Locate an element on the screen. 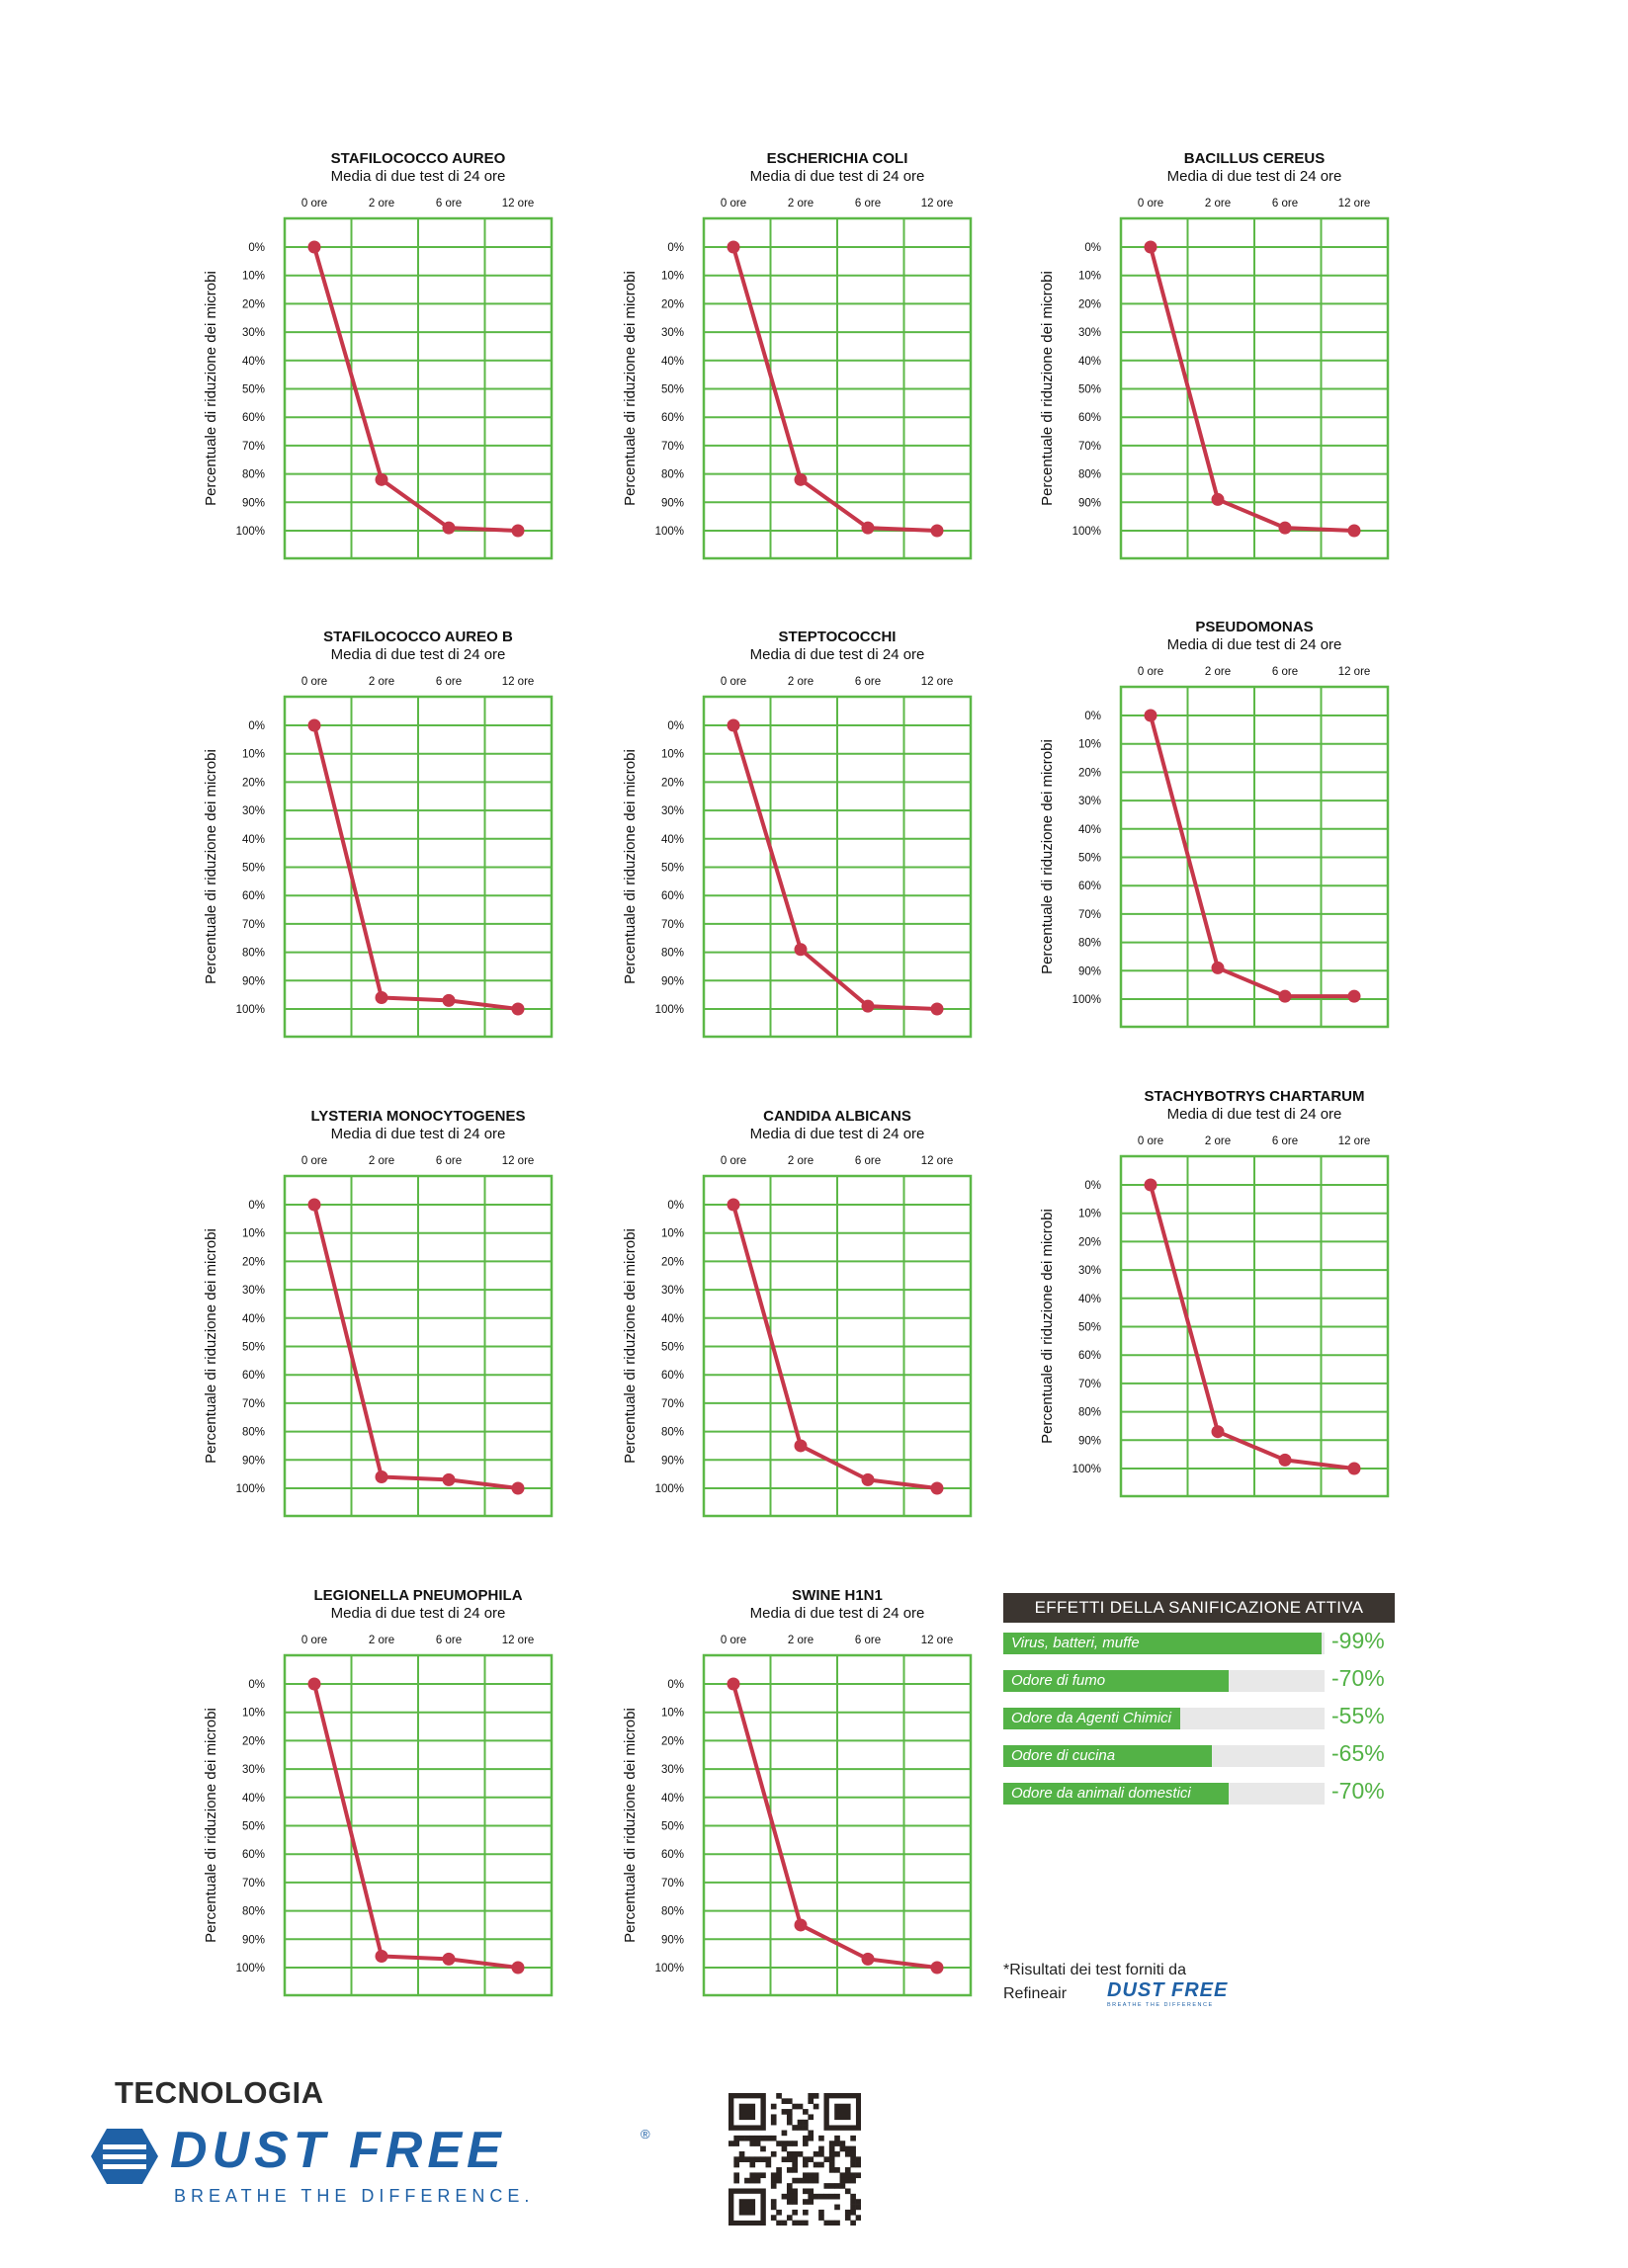  effect-track: Odore di fumo is located at coordinates (1164, 1681).